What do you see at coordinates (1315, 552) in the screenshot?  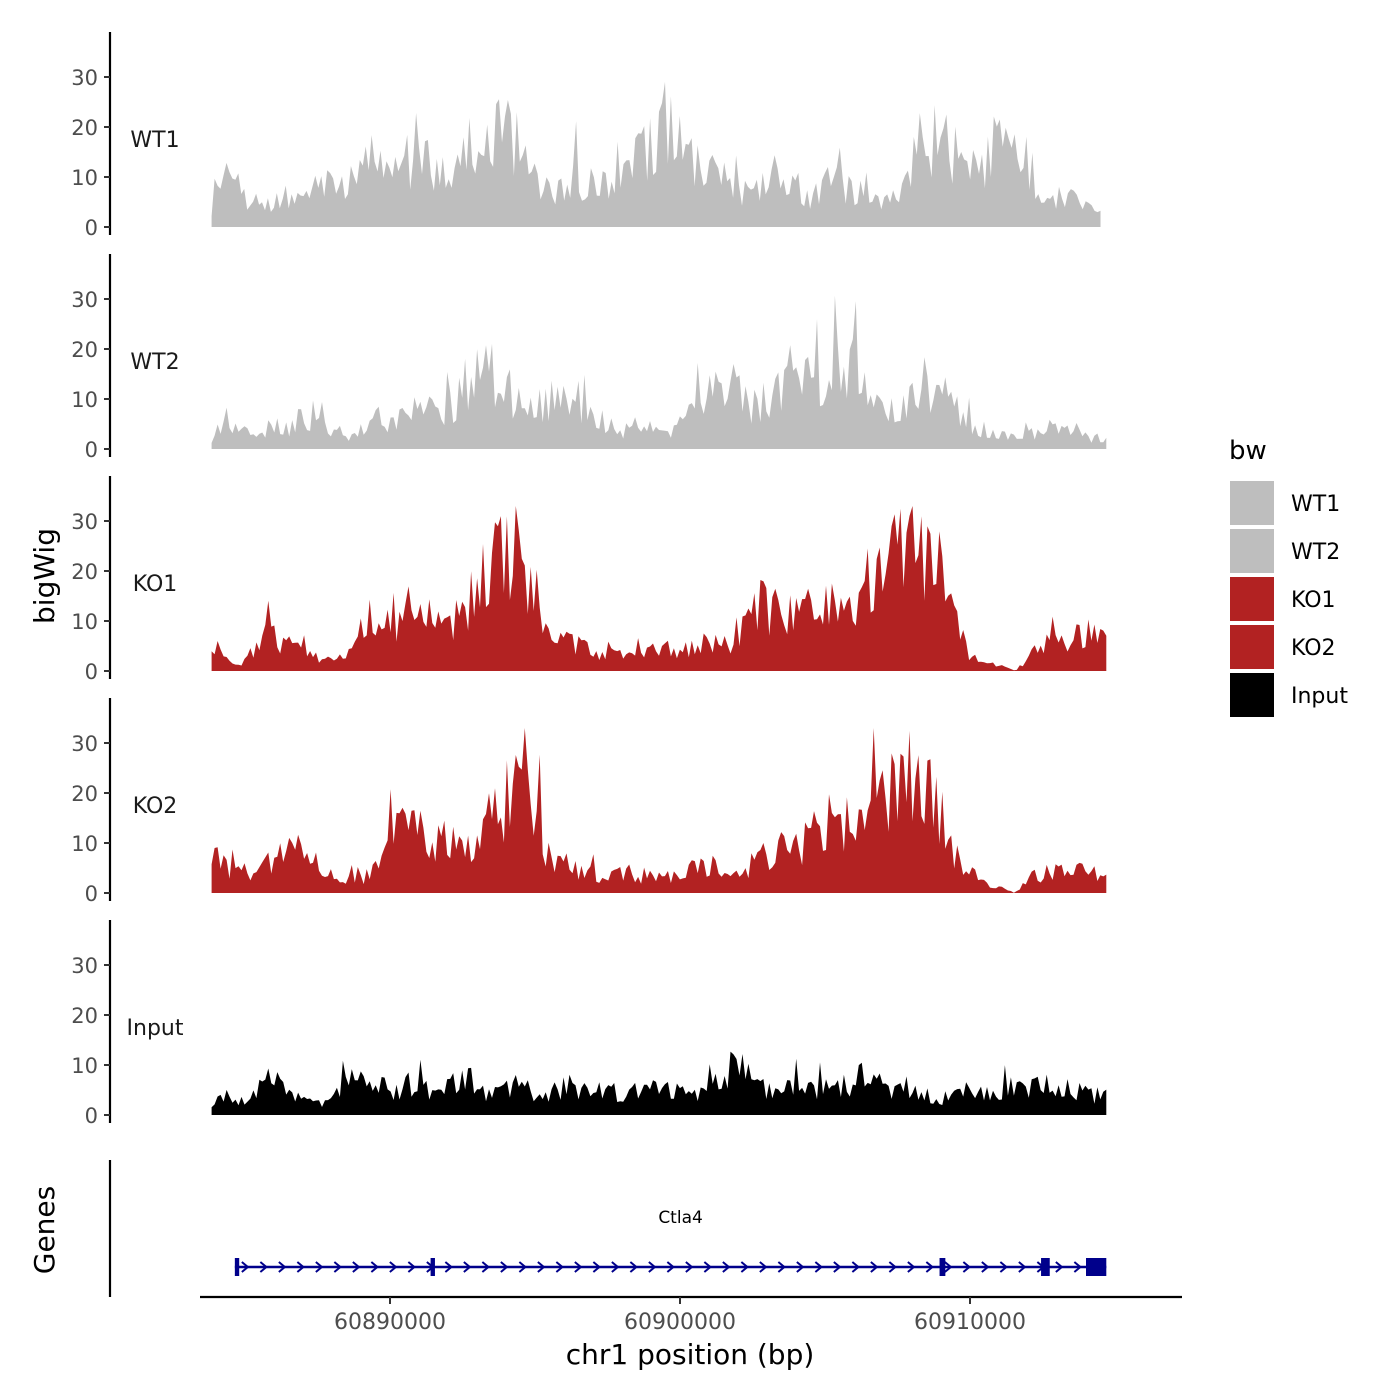 I see `legend-label: WT2` at bounding box center [1315, 552].